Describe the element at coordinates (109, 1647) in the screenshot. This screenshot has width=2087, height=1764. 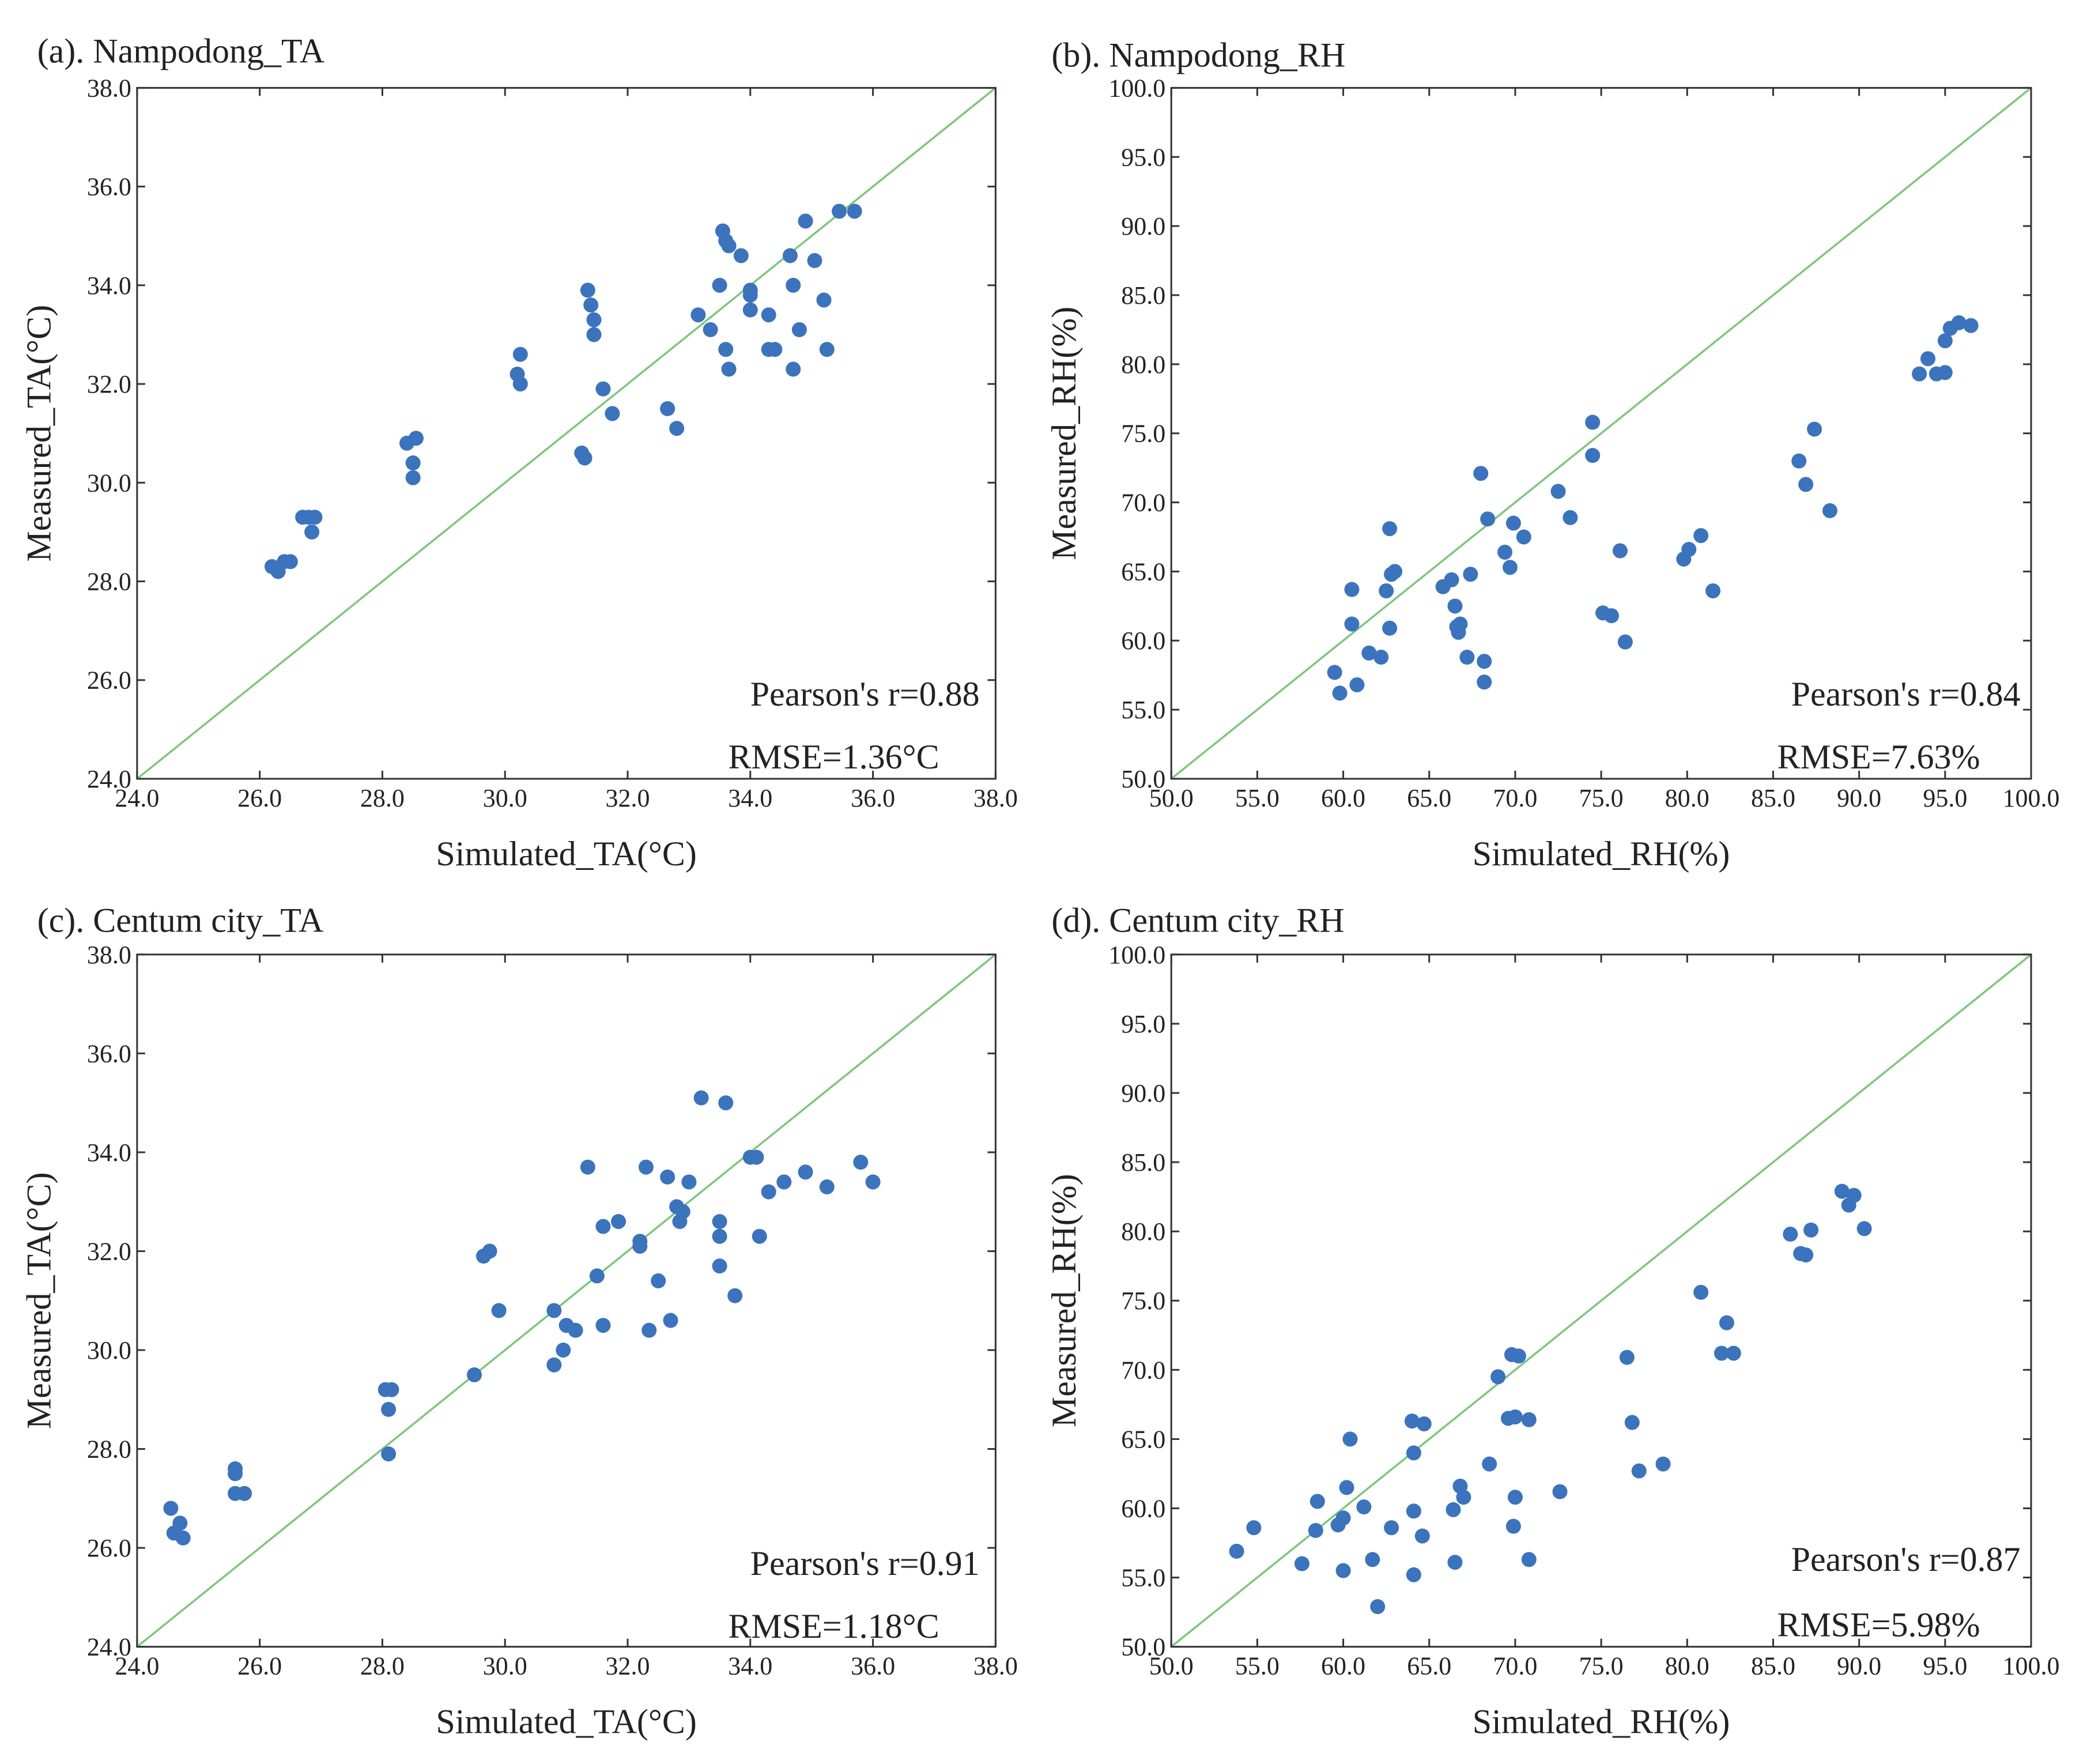
I see `y-tick-label: 24.0` at that location.